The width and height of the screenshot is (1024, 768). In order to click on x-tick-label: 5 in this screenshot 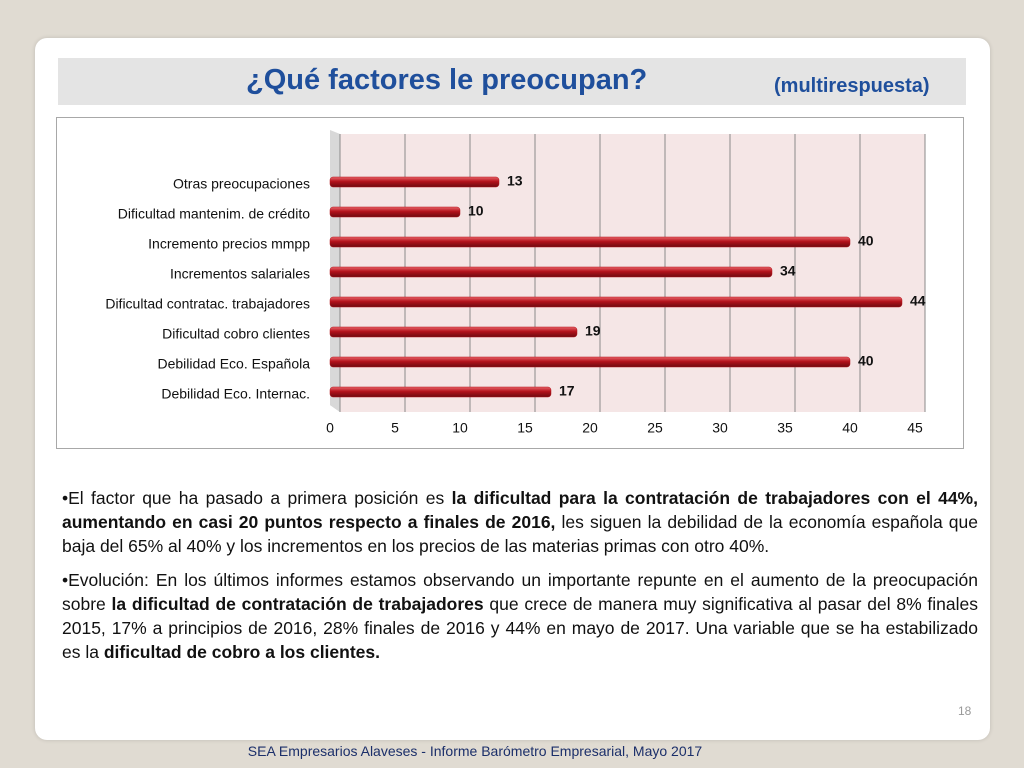, I will do `click(395, 428)`.